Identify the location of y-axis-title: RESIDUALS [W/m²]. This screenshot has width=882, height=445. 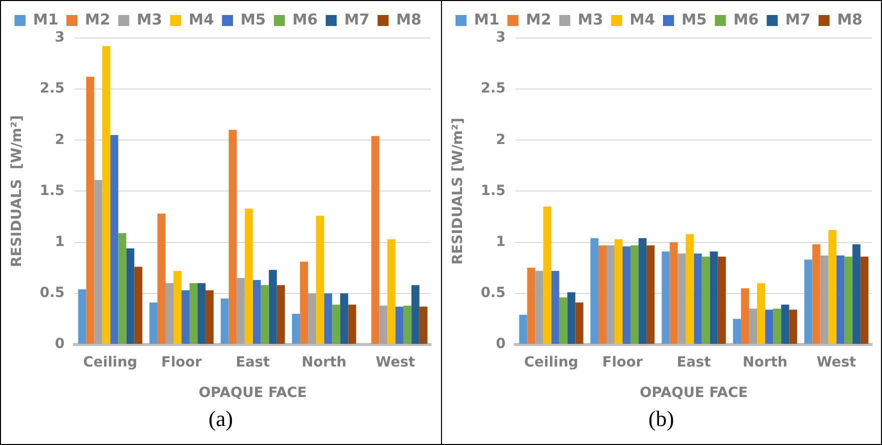
(458, 191).